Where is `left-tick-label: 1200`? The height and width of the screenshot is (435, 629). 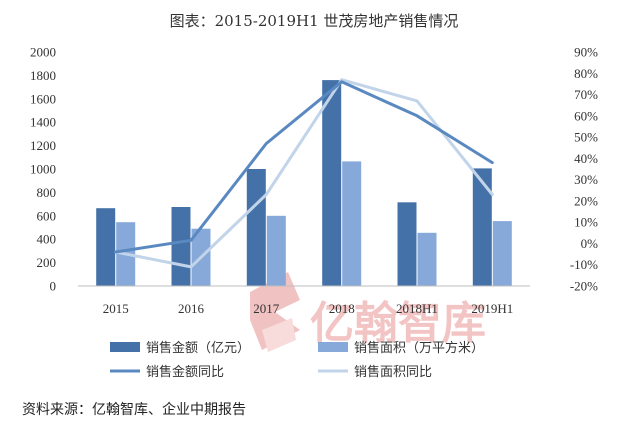
left-tick-label: 1200 is located at coordinates (43, 145).